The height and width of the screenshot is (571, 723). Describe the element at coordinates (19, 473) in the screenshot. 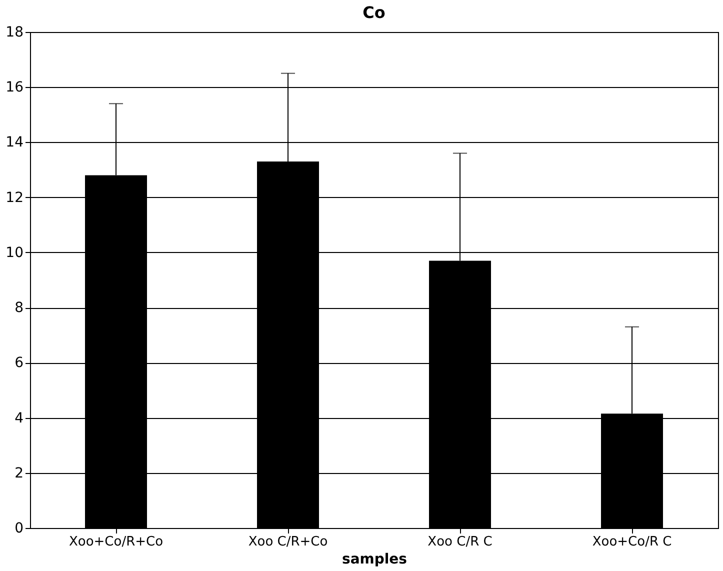

I see `y-tick-label: 2` at that location.